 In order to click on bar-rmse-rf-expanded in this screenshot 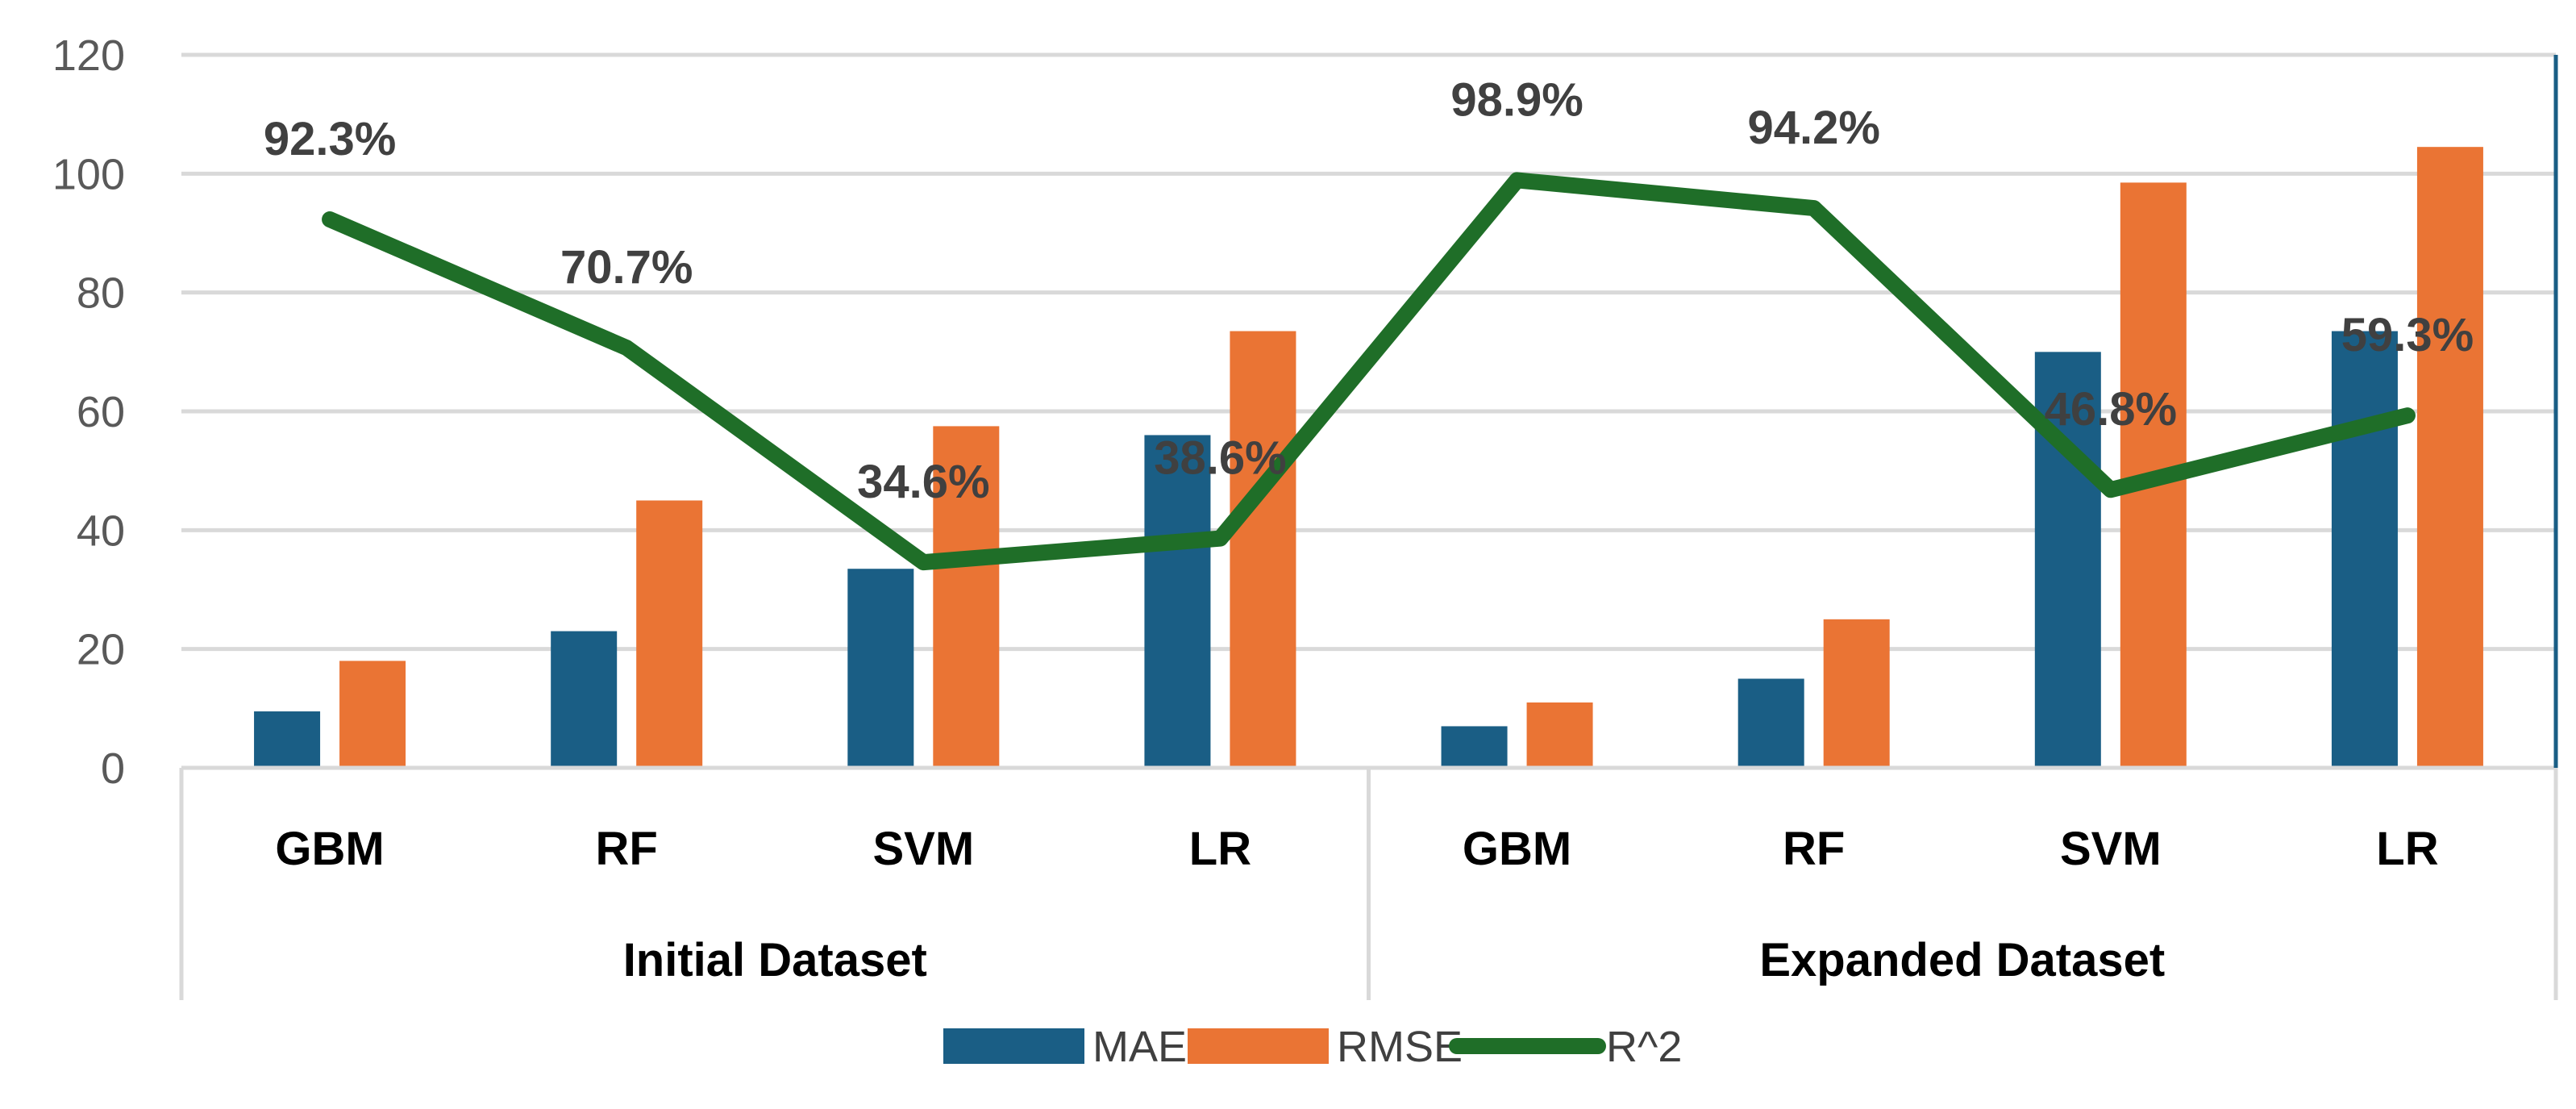, I will do `click(1857, 694)`.